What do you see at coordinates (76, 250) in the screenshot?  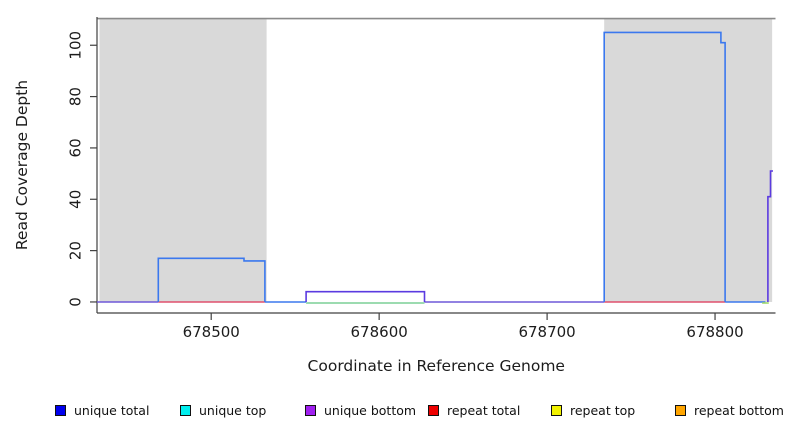 I see `y-tick-label: 20` at bounding box center [76, 250].